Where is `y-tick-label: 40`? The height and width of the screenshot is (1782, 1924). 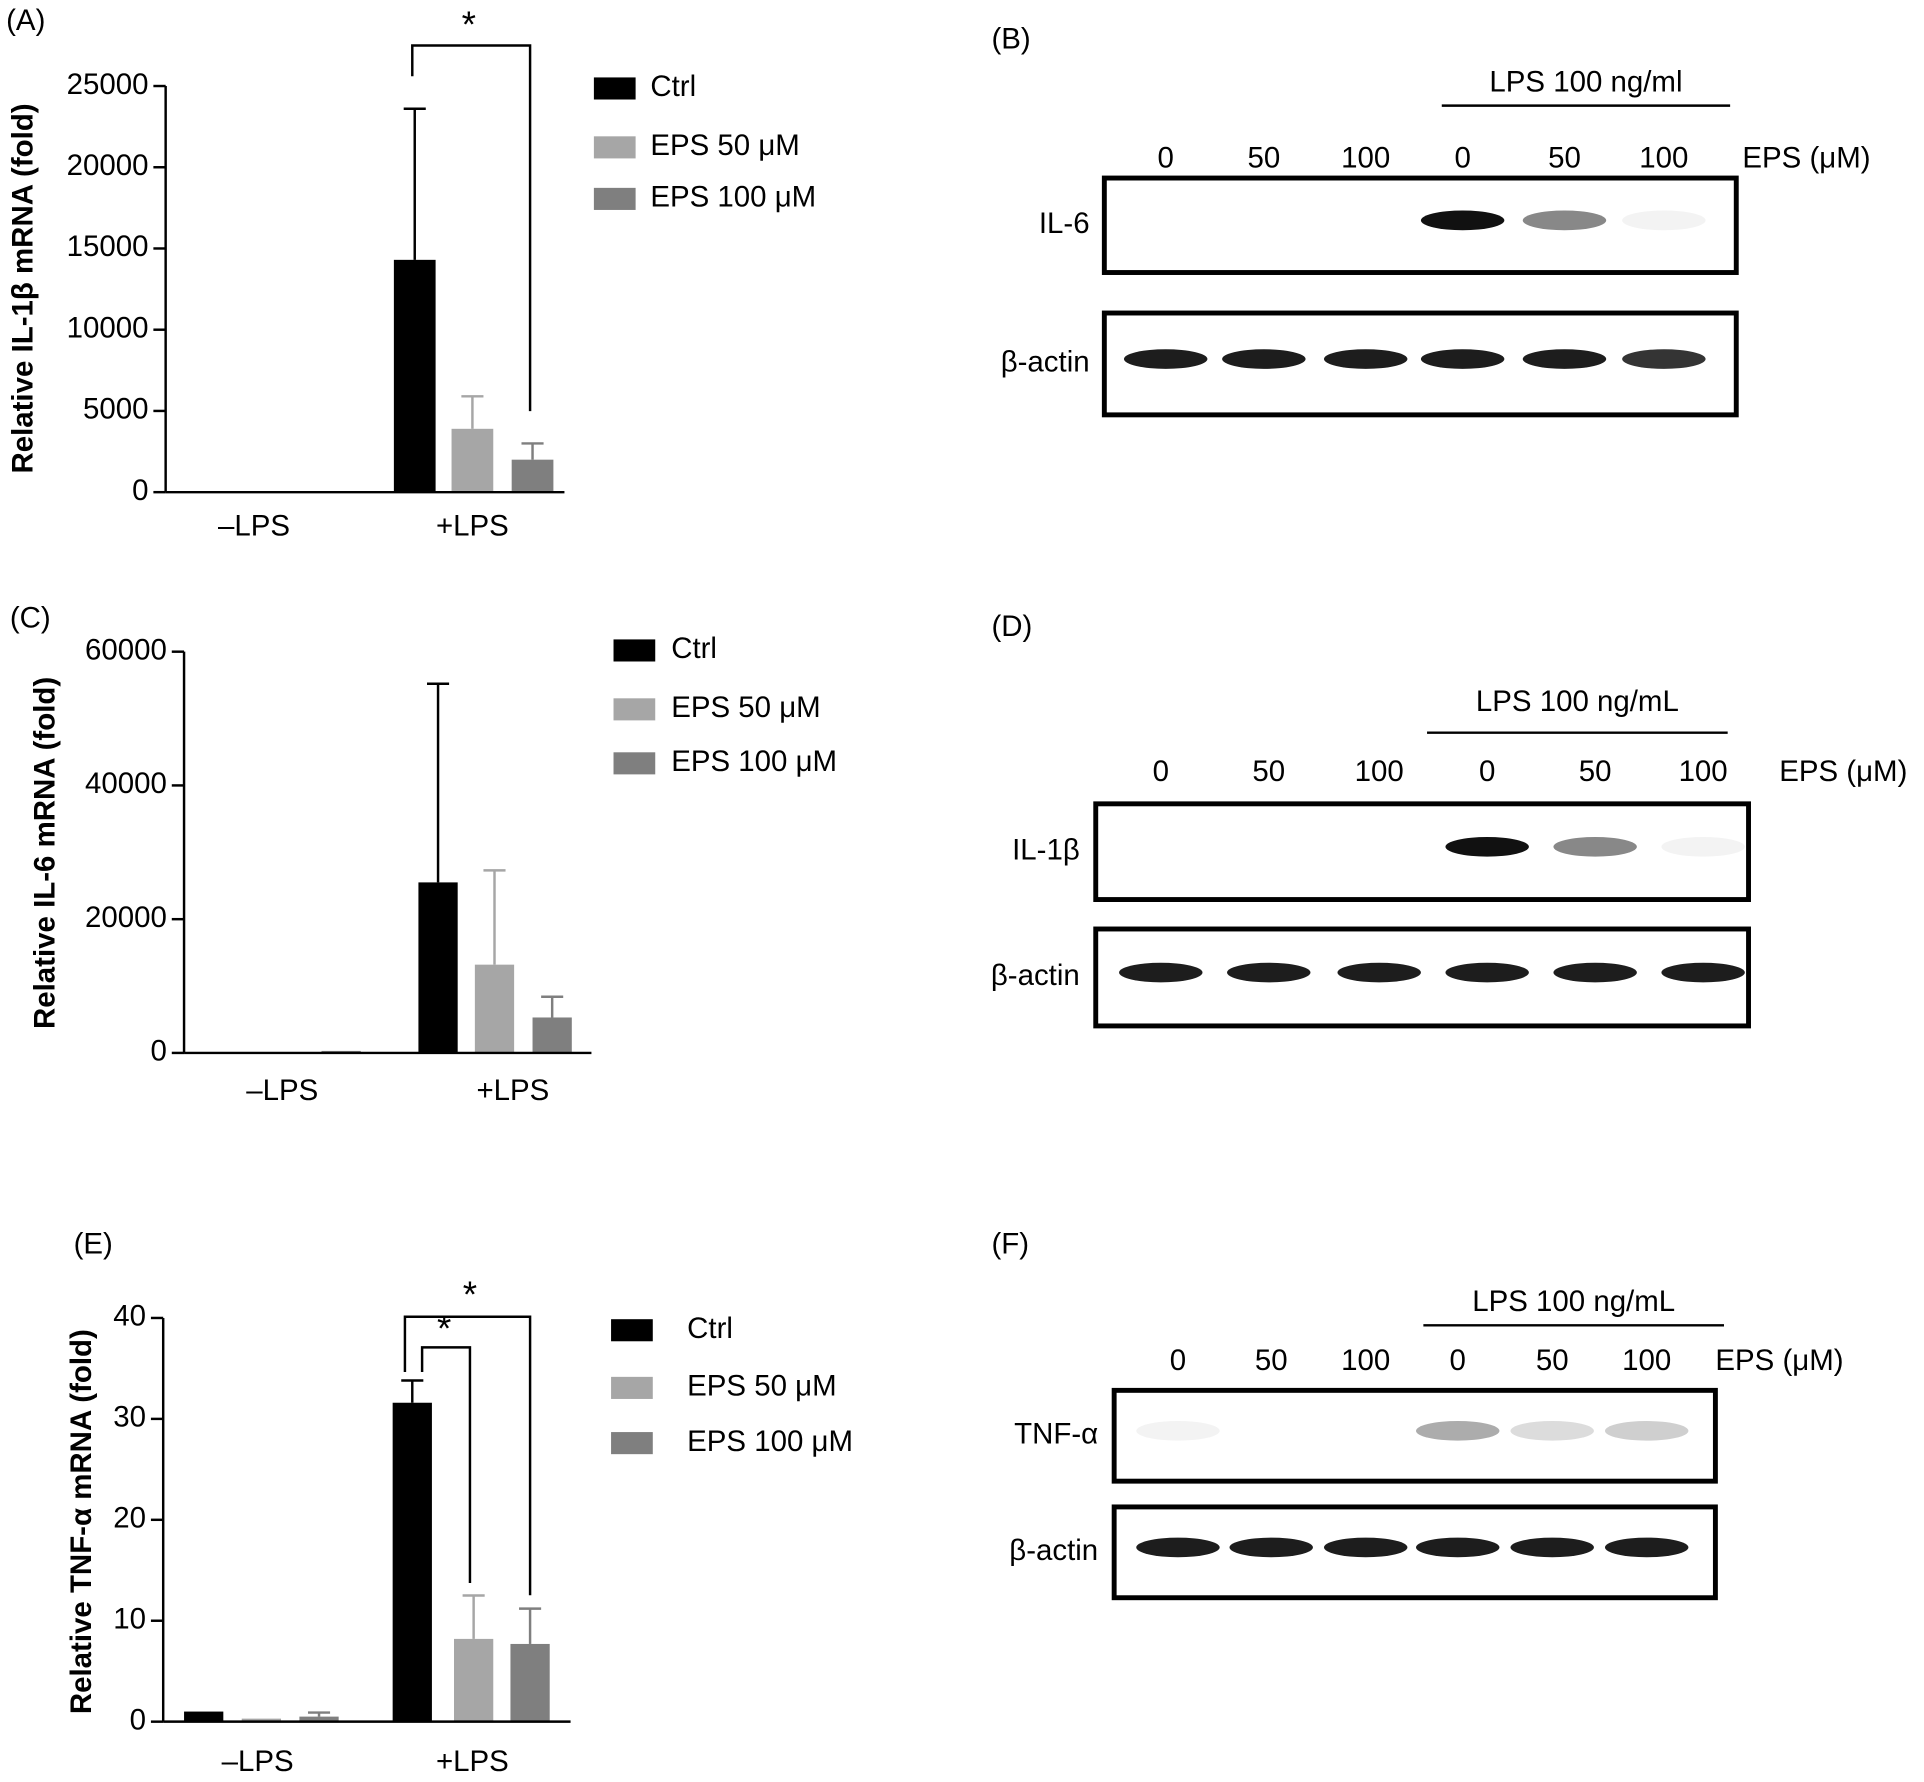 y-tick-label: 40 is located at coordinates (129, 1316).